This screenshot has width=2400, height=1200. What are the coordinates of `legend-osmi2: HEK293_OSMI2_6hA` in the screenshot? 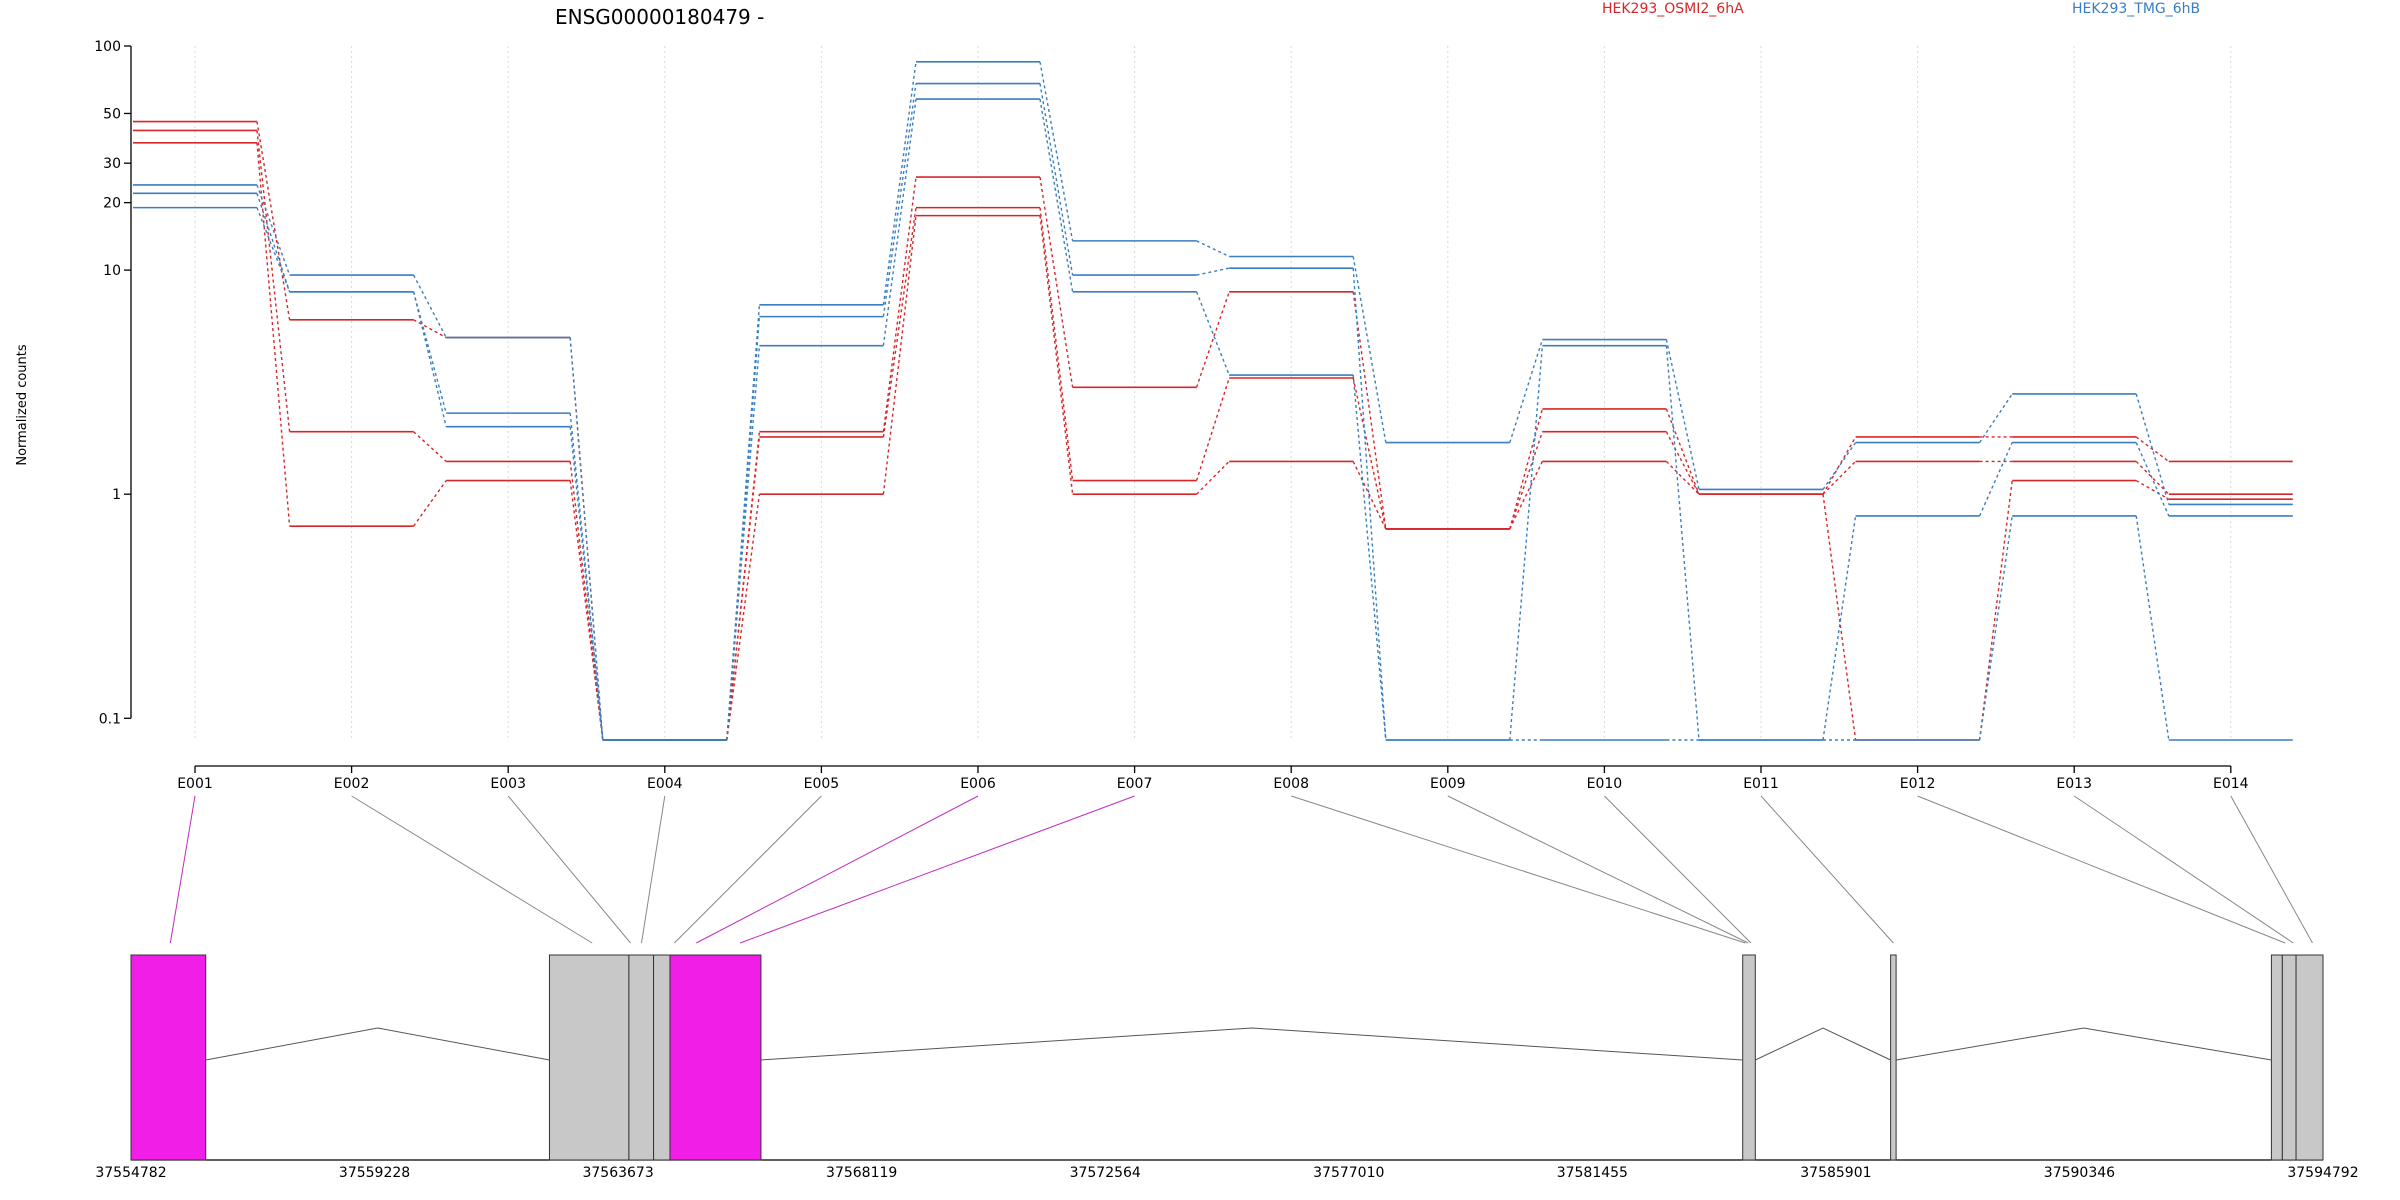 It's located at (1673, 9).